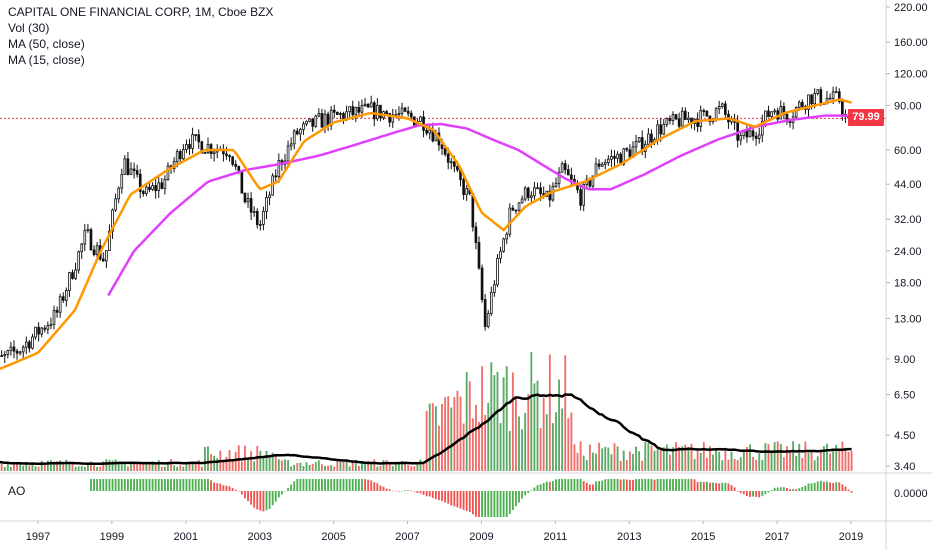  Describe the element at coordinates (904, 467) in the screenshot. I see `y-tick-label: 3.40` at that location.